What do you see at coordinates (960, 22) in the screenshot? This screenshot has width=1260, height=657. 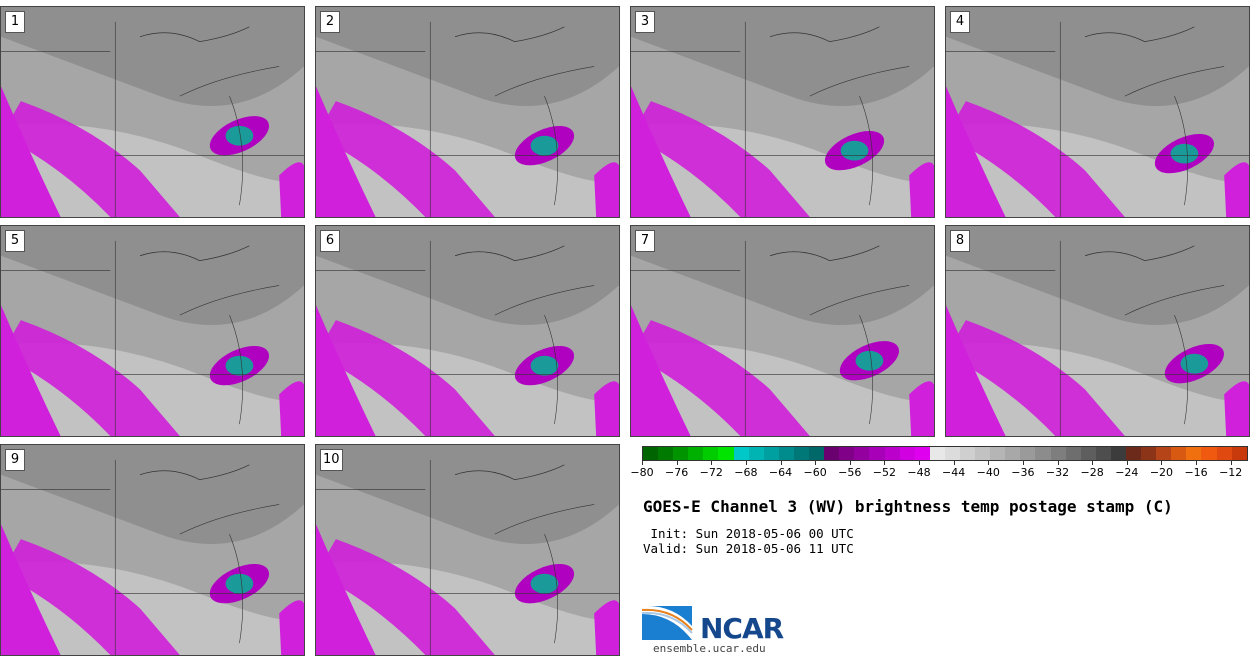 I see `panel-number: 4` at bounding box center [960, 22].